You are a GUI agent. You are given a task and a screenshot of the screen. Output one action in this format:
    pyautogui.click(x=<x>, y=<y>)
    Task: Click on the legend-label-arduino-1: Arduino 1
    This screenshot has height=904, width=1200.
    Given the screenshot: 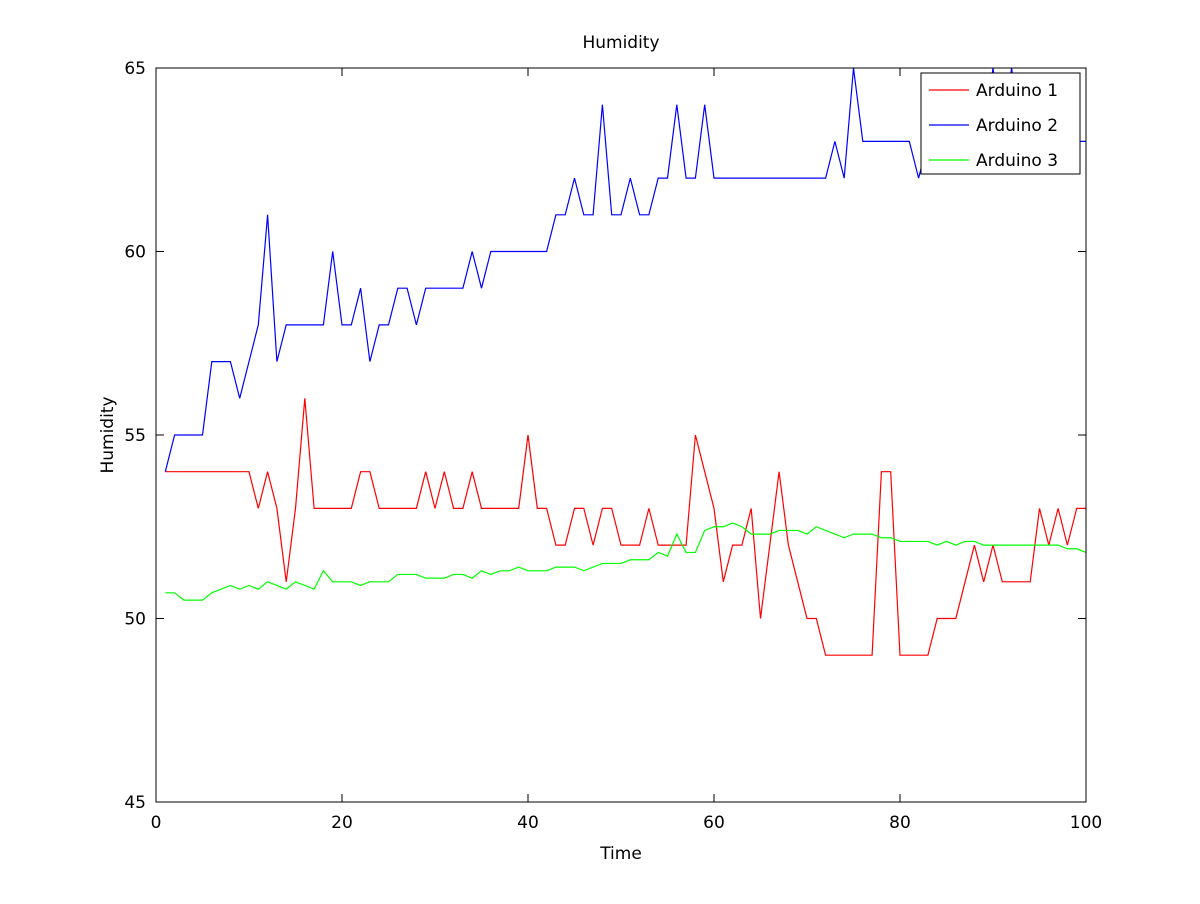 What is the action you would take?
    pyautogui.click(x=1017, y=91)
    